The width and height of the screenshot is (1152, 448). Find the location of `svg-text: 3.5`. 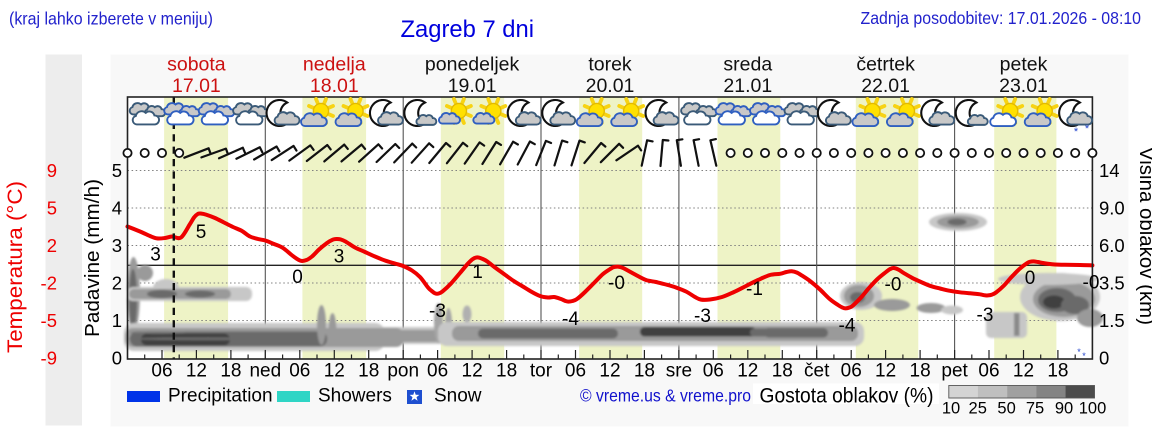

svg-text: 3.5 is located at coordinates (1112, 283).